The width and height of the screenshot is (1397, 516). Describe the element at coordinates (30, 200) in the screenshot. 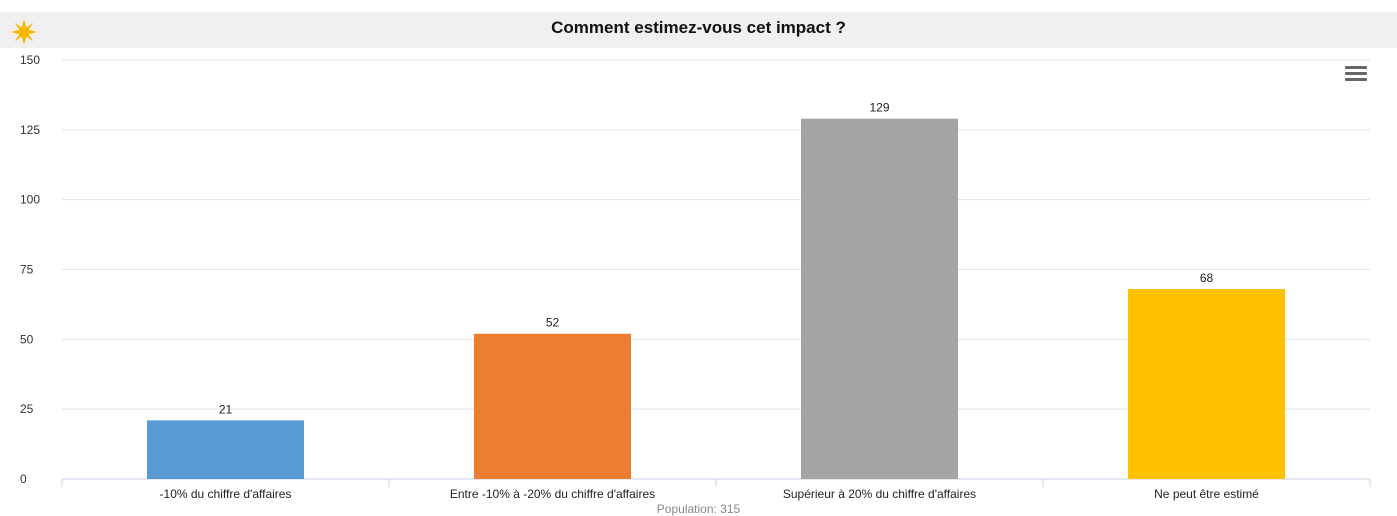

I see `y-tick-label: 100` at that location.